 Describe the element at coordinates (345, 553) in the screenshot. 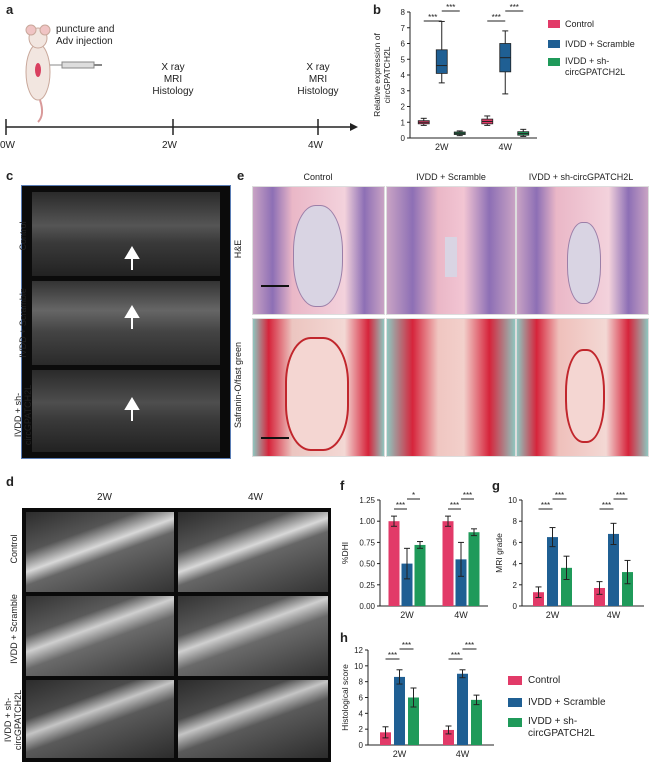

I see `y-axis-label: %DHI` at that location.